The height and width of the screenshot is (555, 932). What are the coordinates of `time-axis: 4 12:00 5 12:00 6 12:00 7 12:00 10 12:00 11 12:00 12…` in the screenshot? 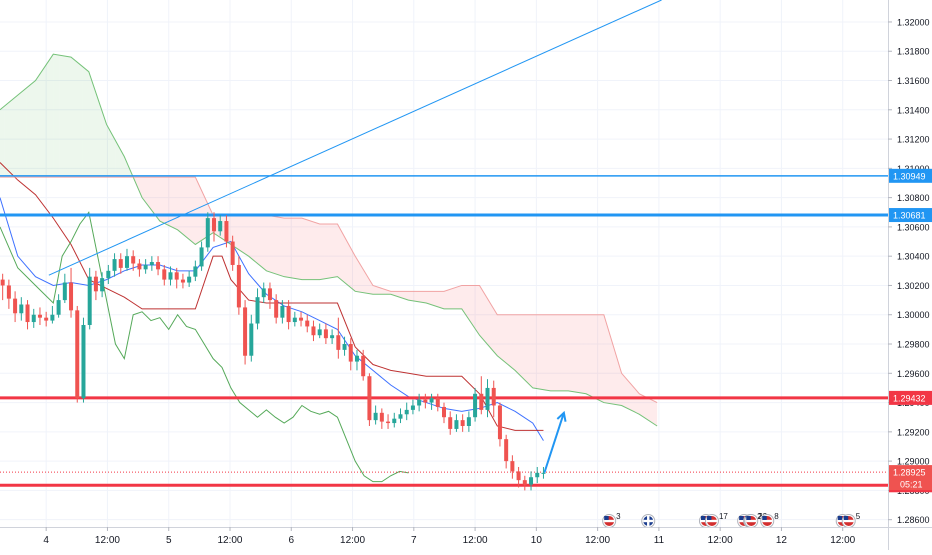 It's located at (449, 536).